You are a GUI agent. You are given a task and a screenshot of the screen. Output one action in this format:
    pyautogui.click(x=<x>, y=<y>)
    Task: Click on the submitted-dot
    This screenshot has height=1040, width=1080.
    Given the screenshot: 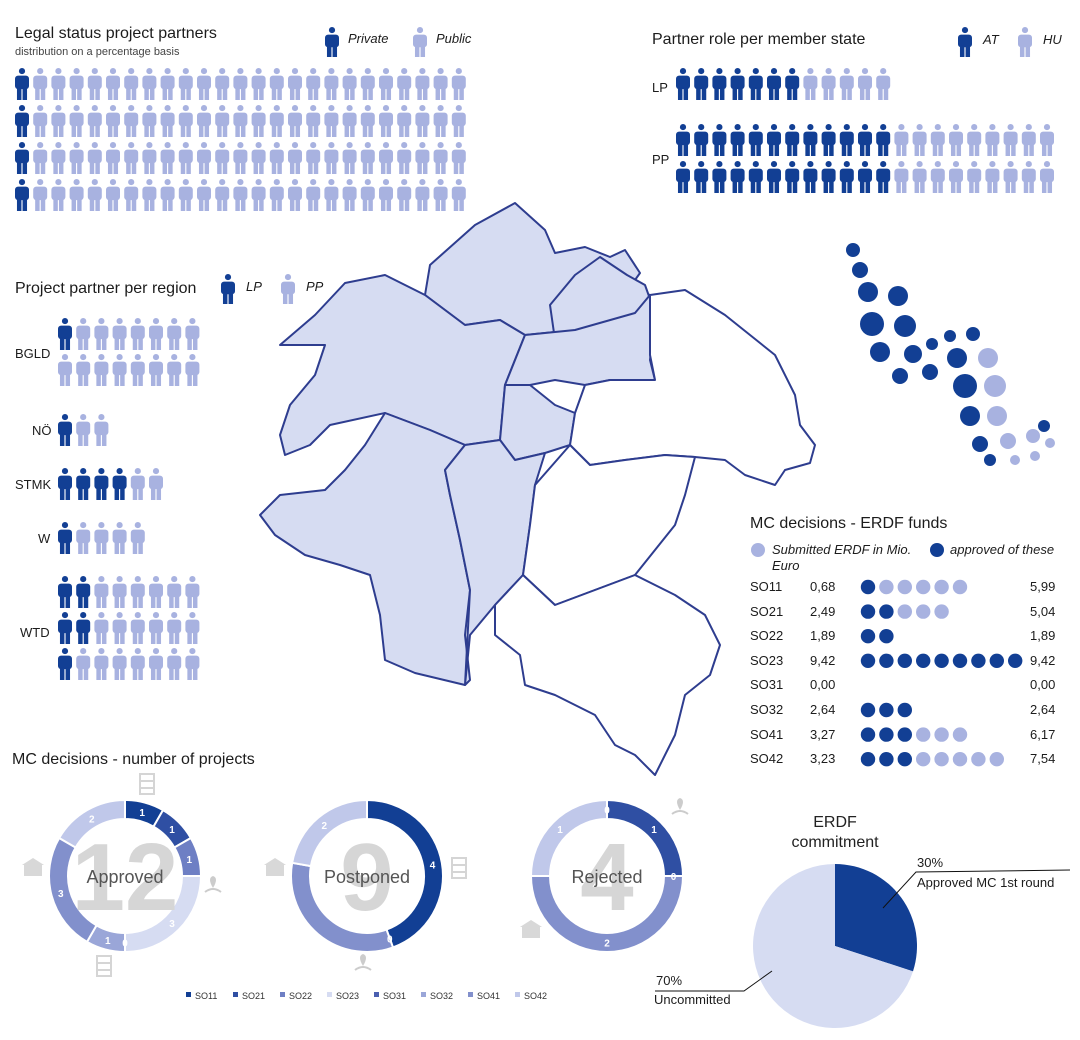 What is the action you would take?
    pyautogui.click(x=960, y=759)
    